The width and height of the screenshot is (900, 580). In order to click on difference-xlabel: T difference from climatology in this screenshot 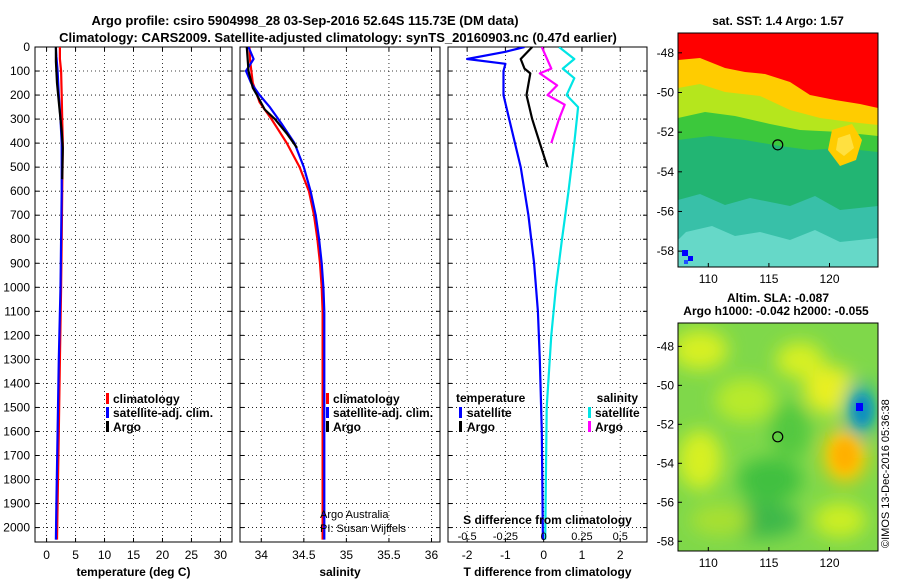, I will do `click(547, 572)`.